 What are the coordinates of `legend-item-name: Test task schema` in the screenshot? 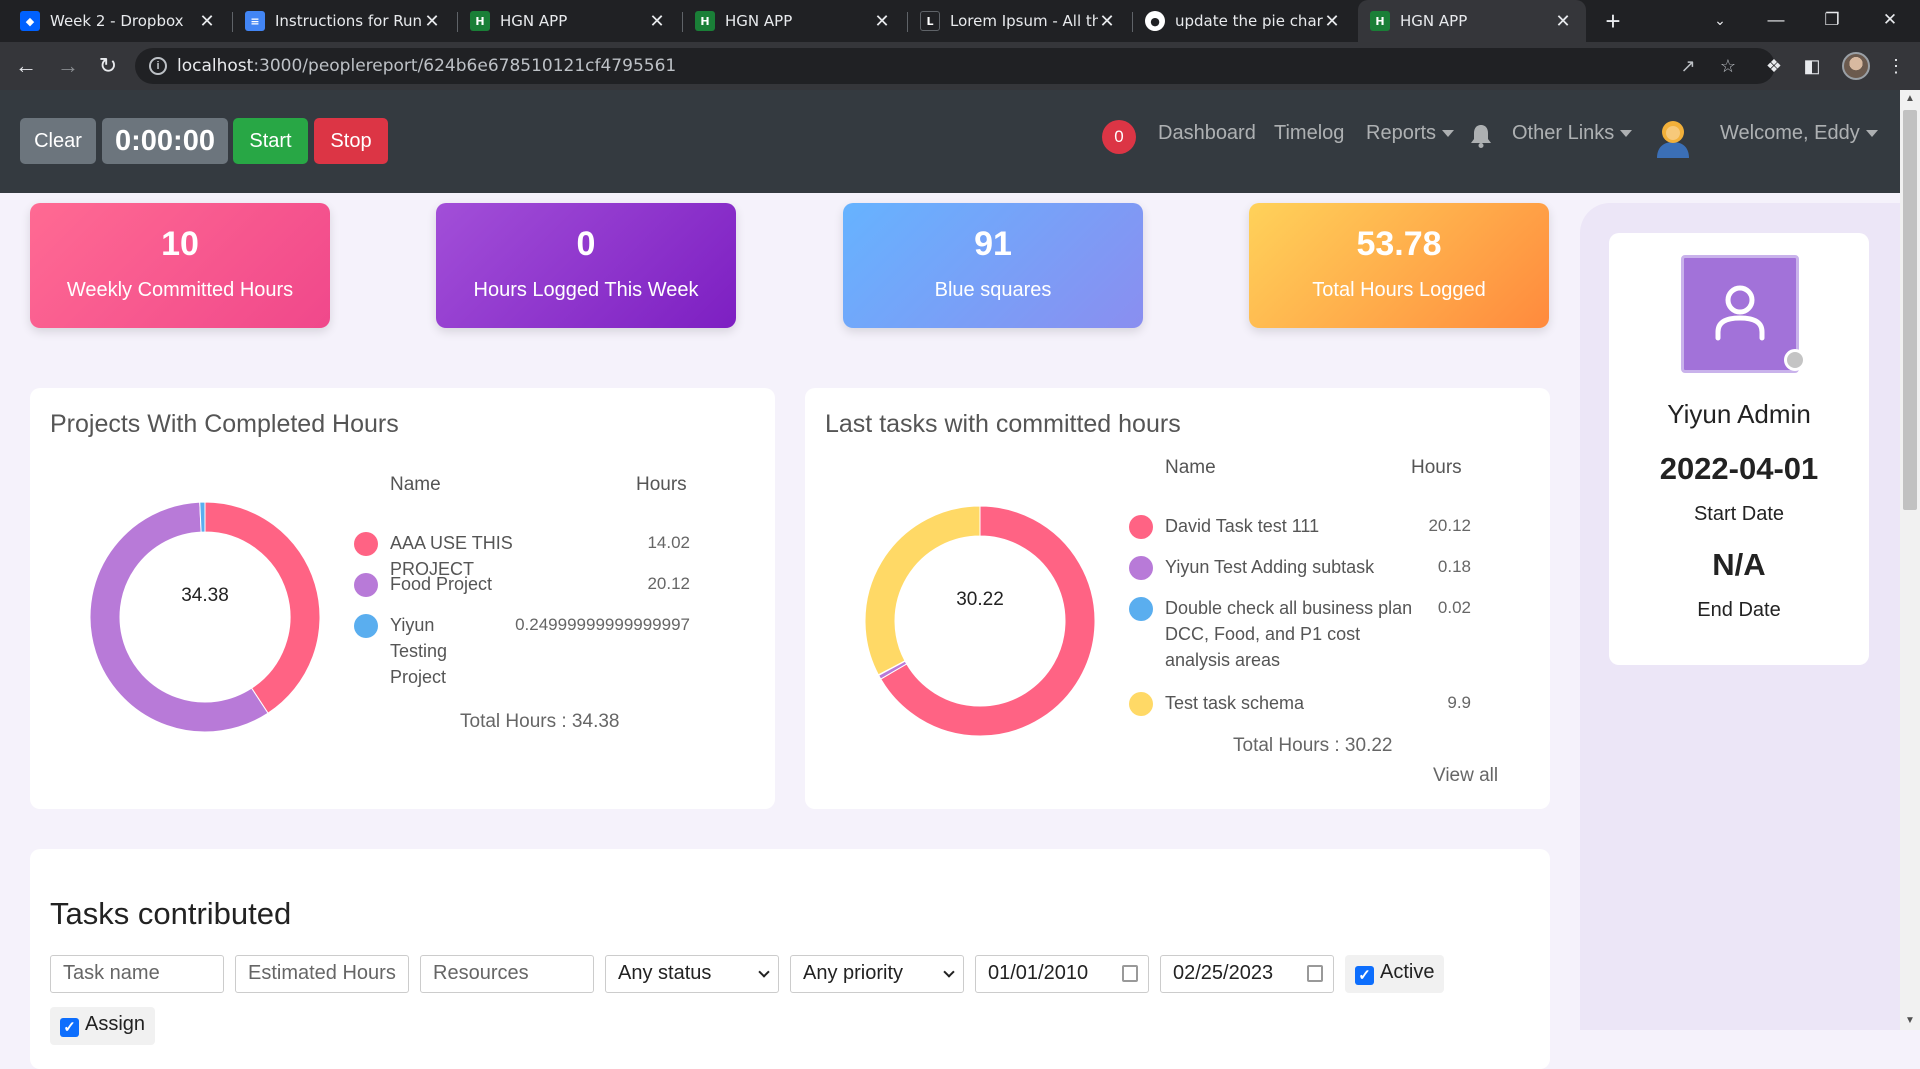 It's located at (1235, 703).